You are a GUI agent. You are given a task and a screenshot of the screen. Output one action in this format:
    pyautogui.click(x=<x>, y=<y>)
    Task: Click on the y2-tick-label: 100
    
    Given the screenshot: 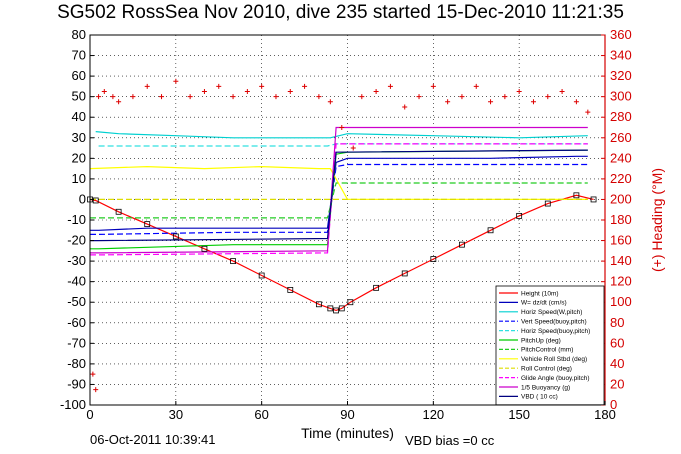 What is the action you would take?
    pyautogui.click(x=621, y=301)
    